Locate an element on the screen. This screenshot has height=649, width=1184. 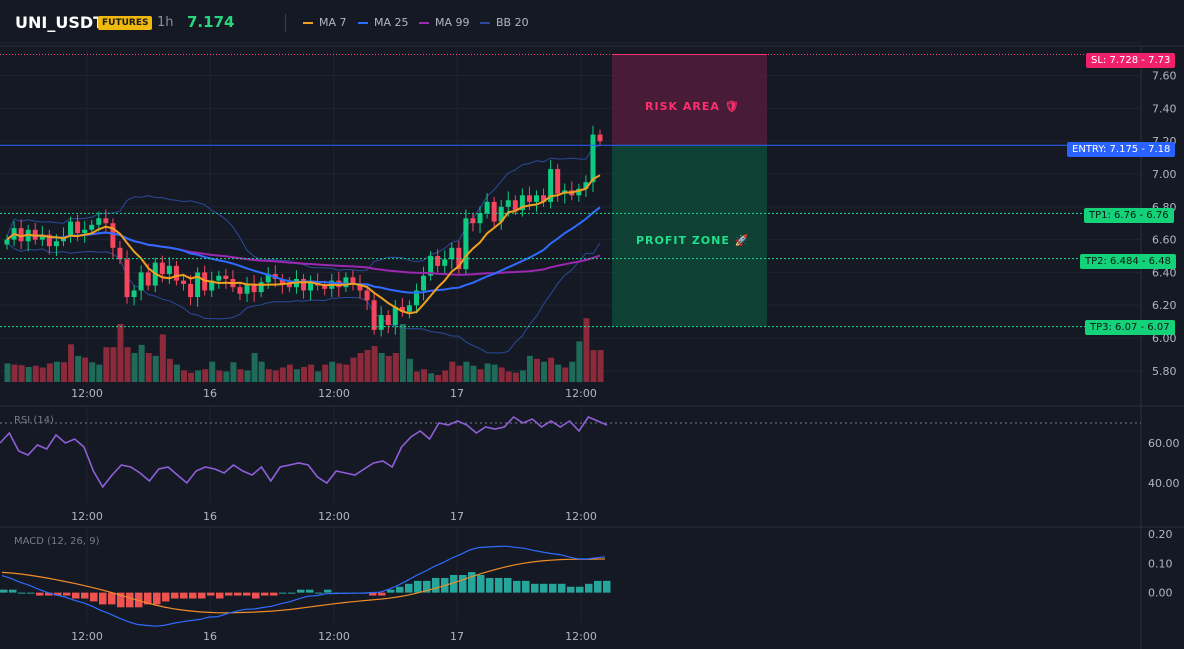
macd-tick-label: 0.00 is located at coordinates (1160, 593).